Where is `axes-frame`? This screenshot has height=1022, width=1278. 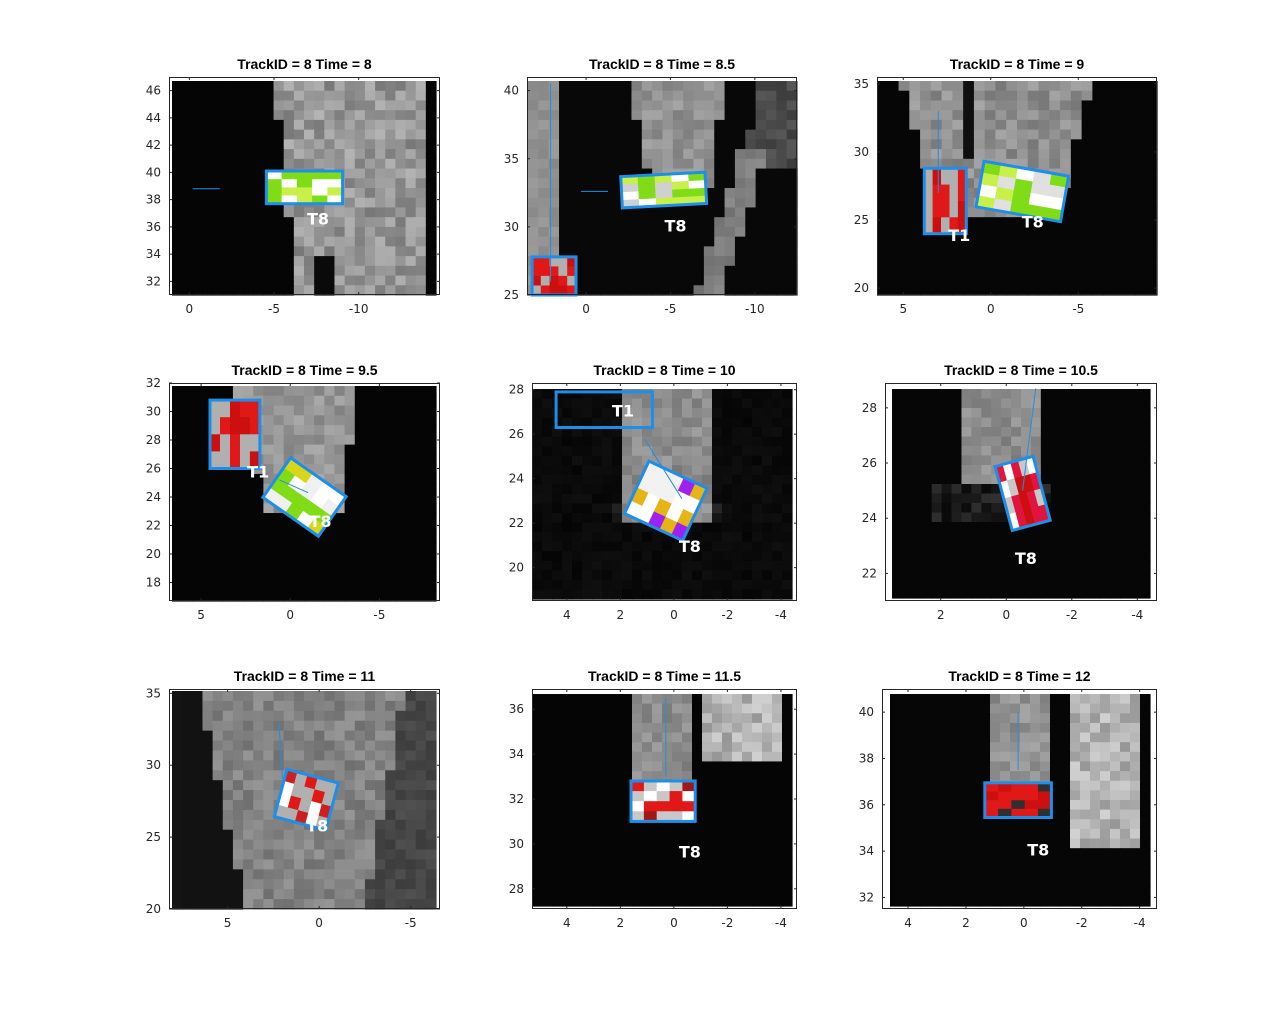
axes-frame is located at coordinates (1017, 186).